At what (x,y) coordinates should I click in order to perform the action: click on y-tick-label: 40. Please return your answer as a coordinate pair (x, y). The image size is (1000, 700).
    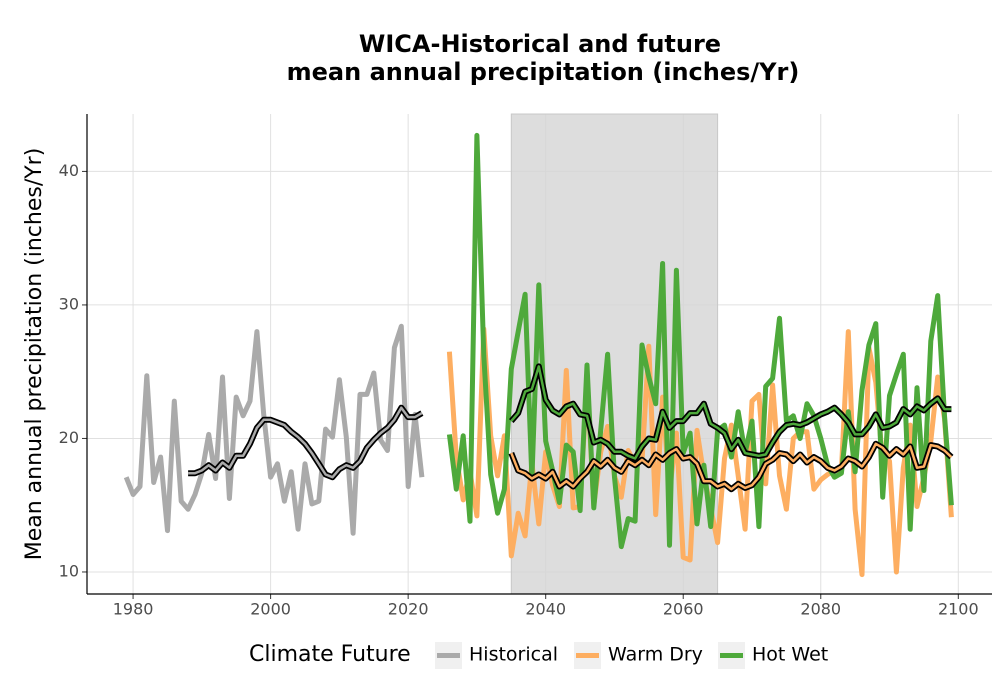
    Looking at the image, I should click on (69, 170).